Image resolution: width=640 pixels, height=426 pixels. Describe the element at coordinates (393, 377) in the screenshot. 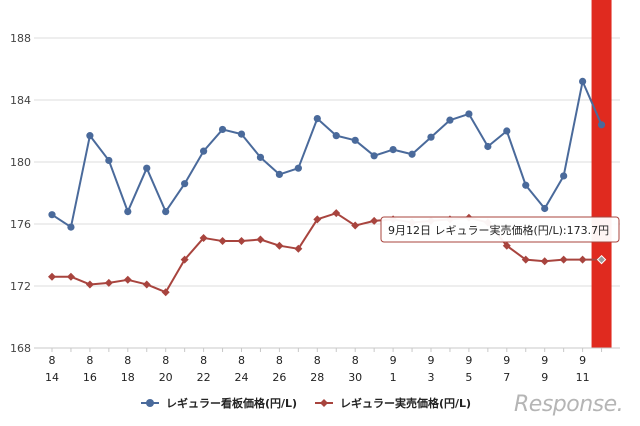

I see `x-tick-day: 1` at that location.